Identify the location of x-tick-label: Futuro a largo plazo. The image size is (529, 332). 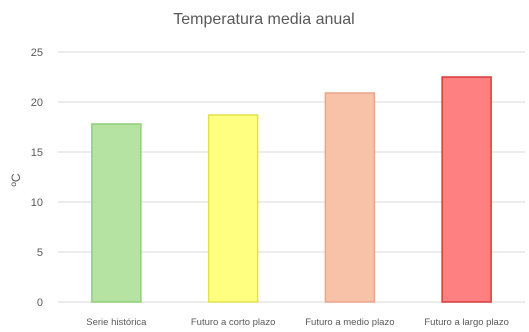
(466, 322).